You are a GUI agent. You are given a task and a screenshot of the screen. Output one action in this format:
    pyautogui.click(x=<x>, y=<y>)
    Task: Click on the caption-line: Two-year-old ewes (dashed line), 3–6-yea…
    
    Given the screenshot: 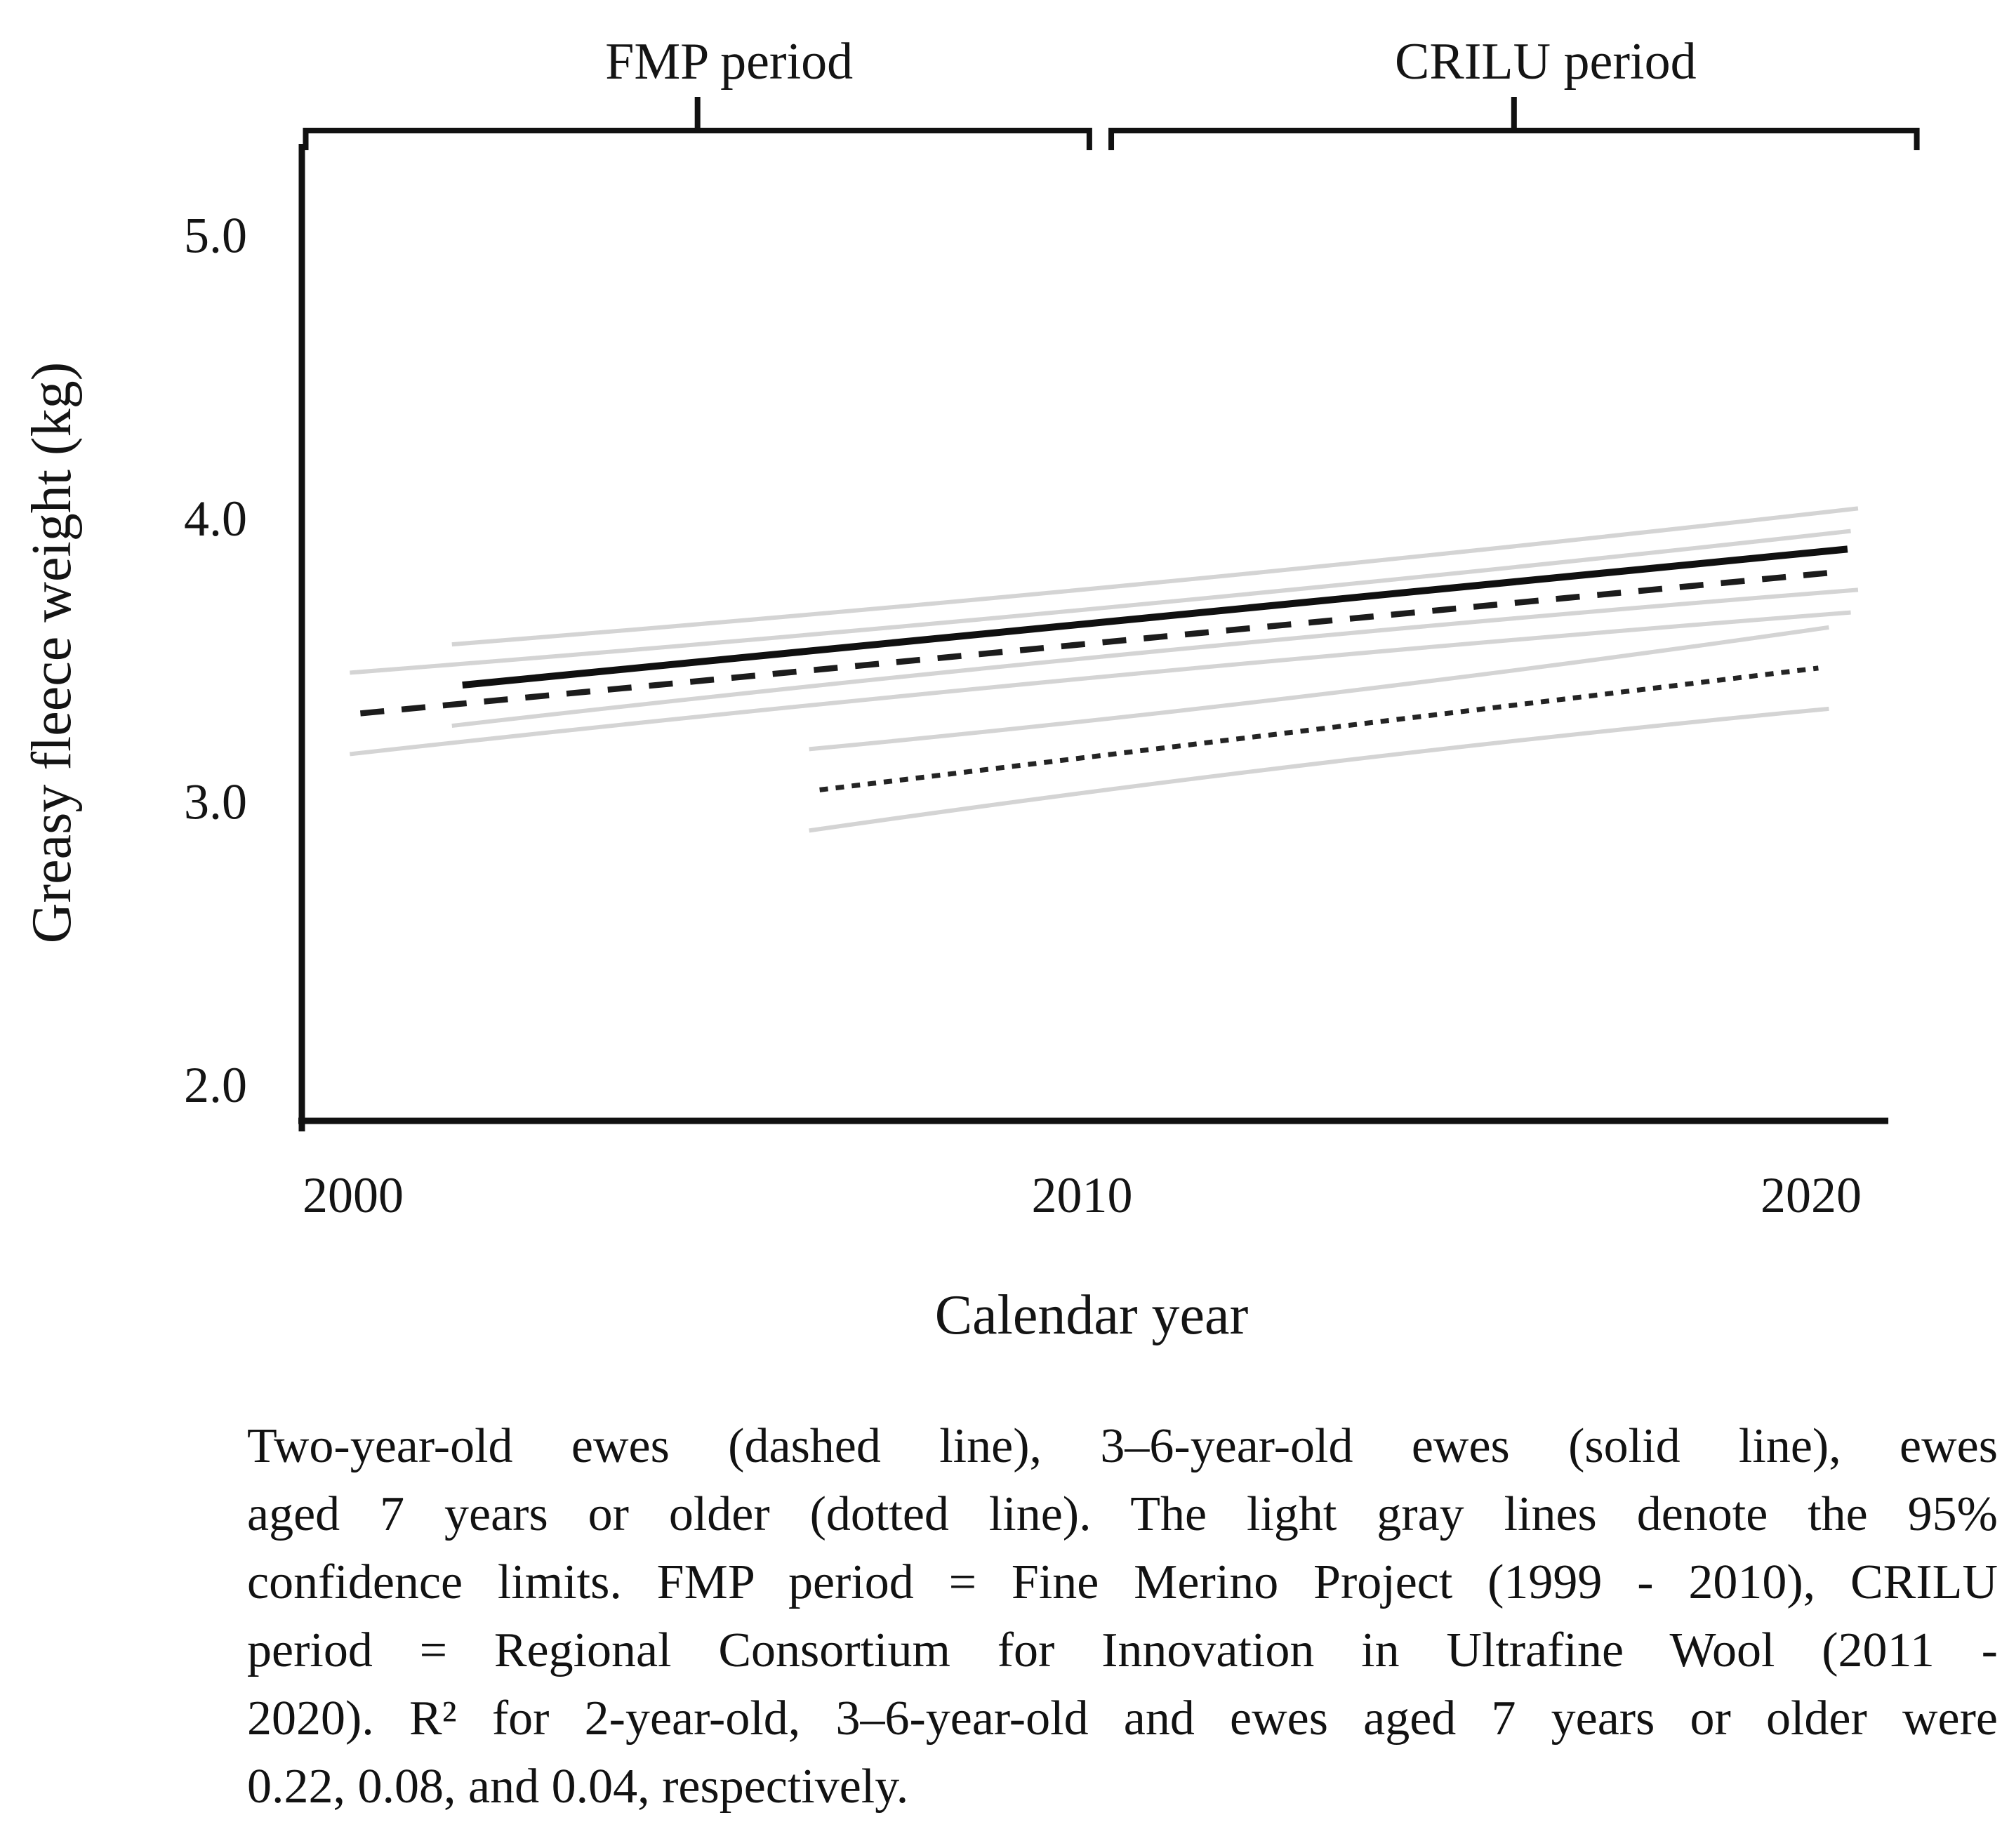 What is the action you would take?
    pyautogui.click(x=1122, y=1446)
    